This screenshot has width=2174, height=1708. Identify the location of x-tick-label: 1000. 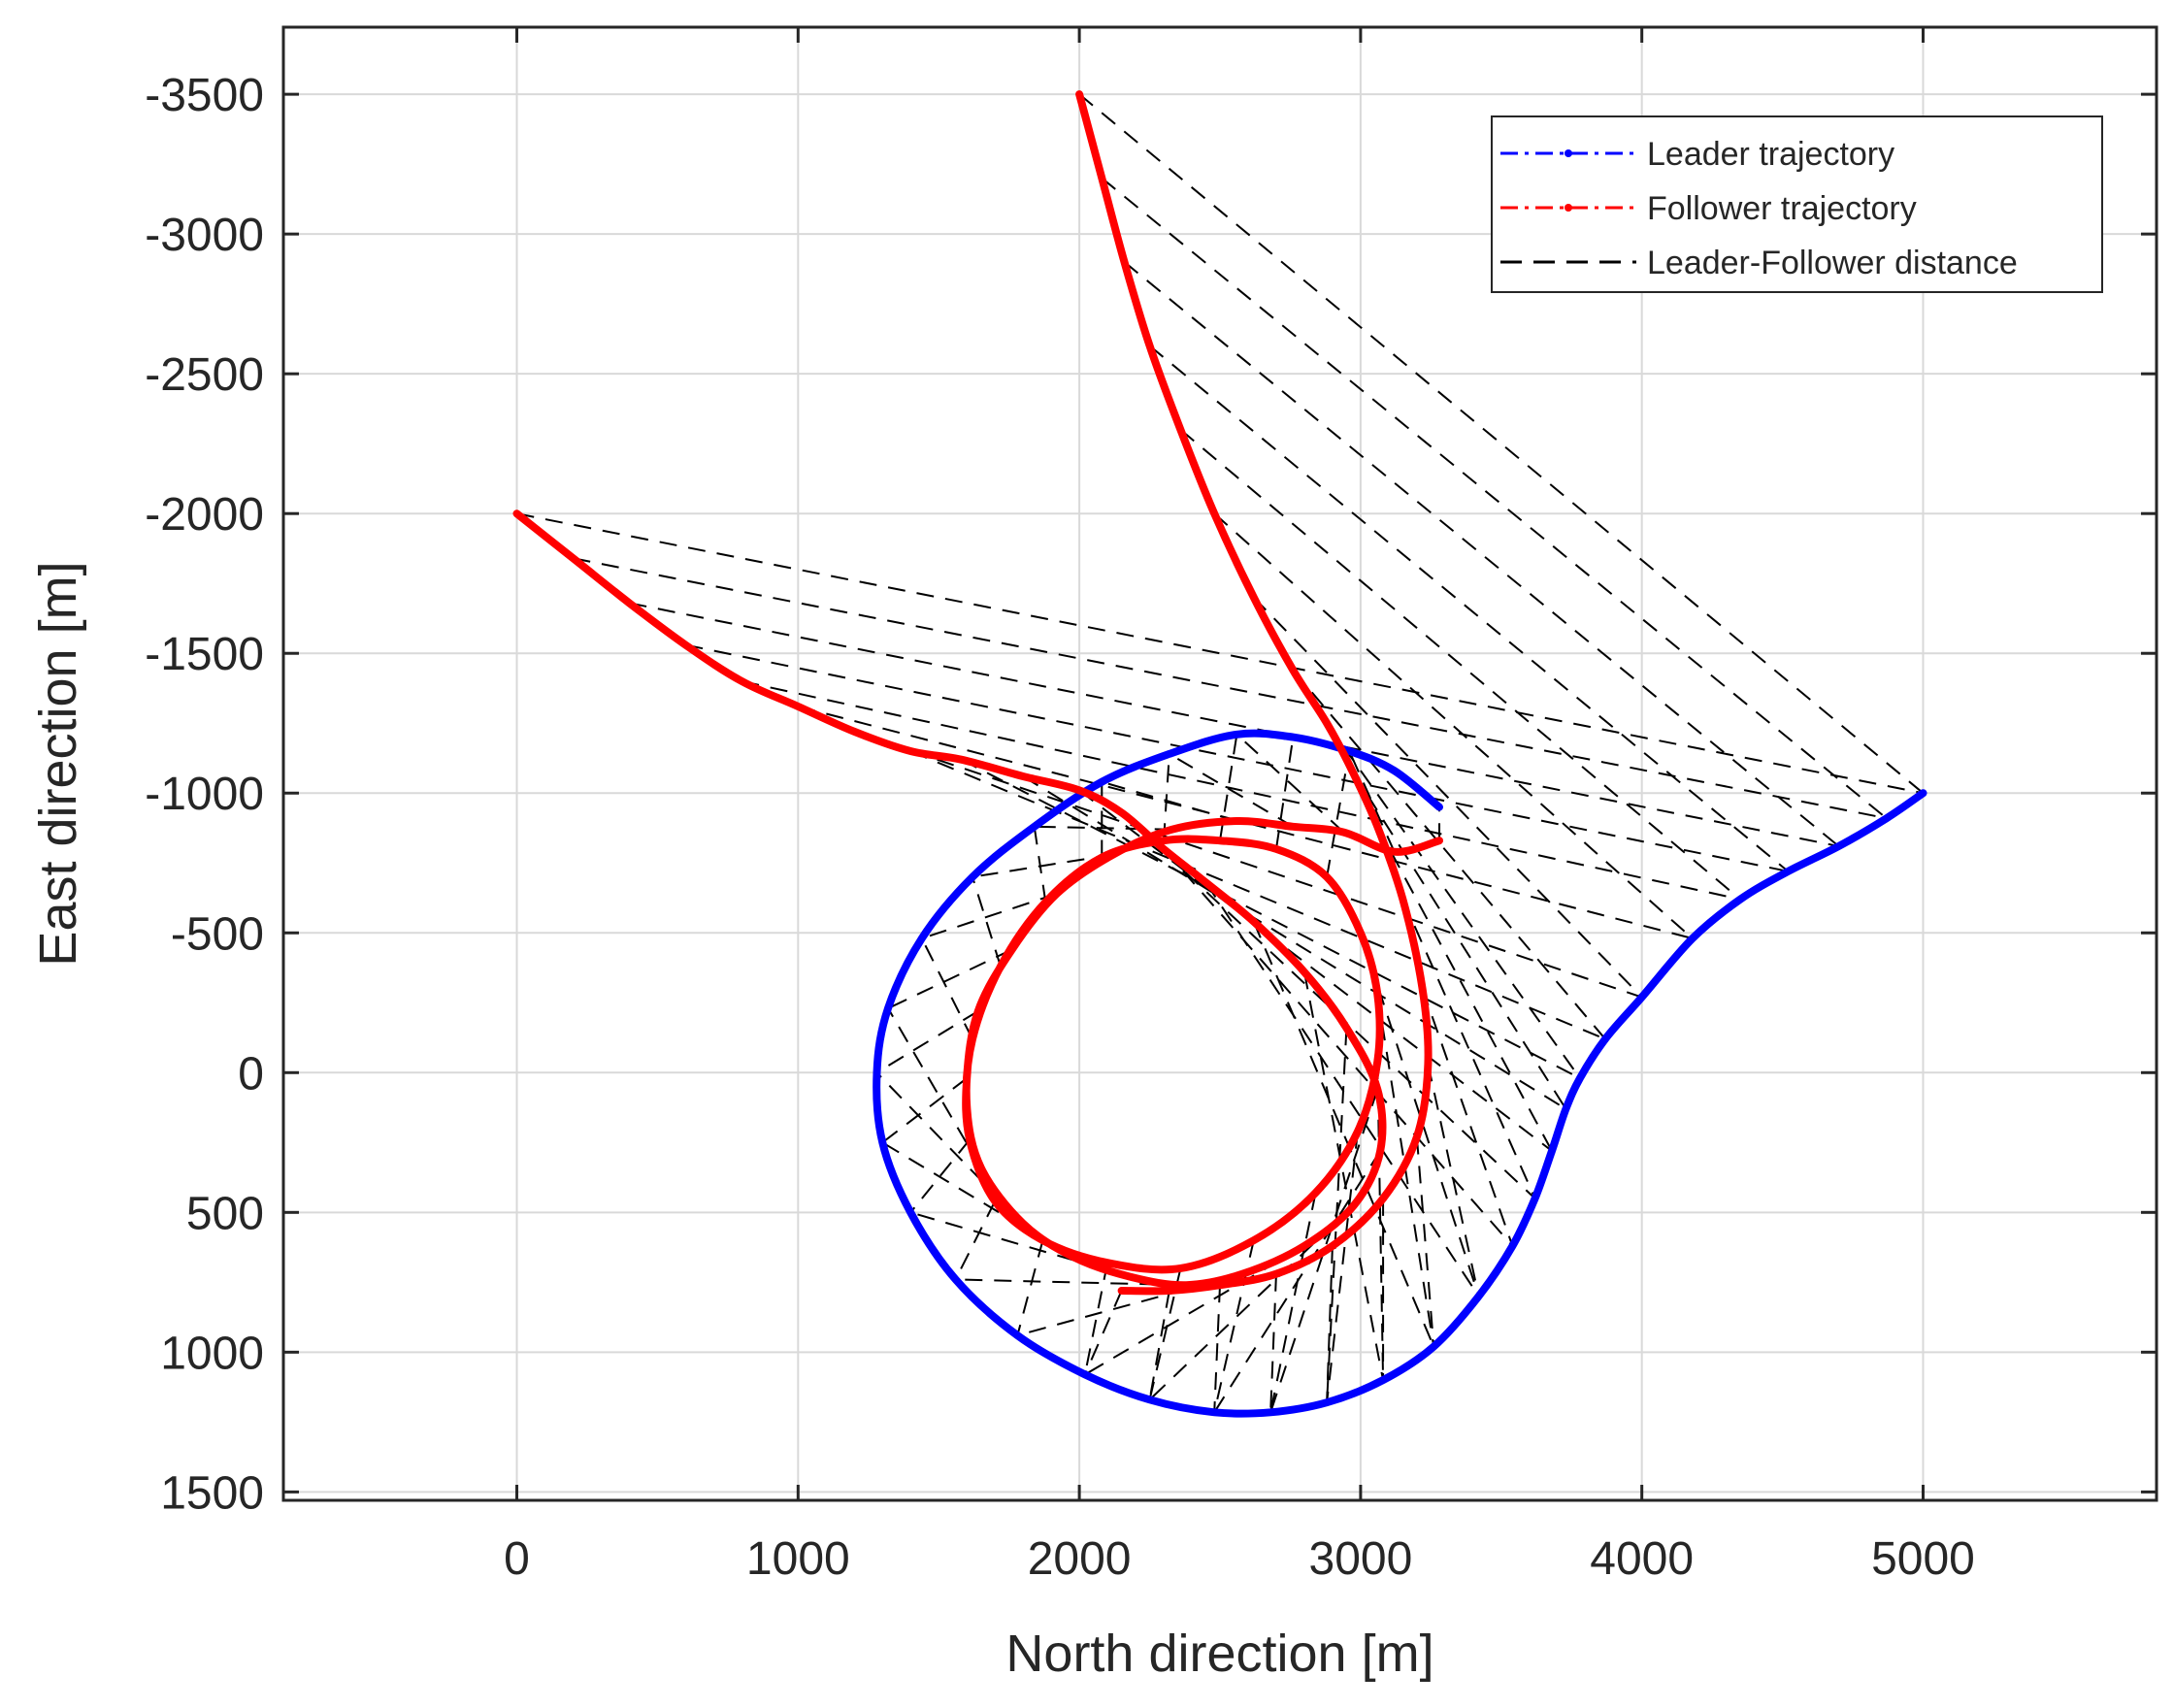
(798, 1559).